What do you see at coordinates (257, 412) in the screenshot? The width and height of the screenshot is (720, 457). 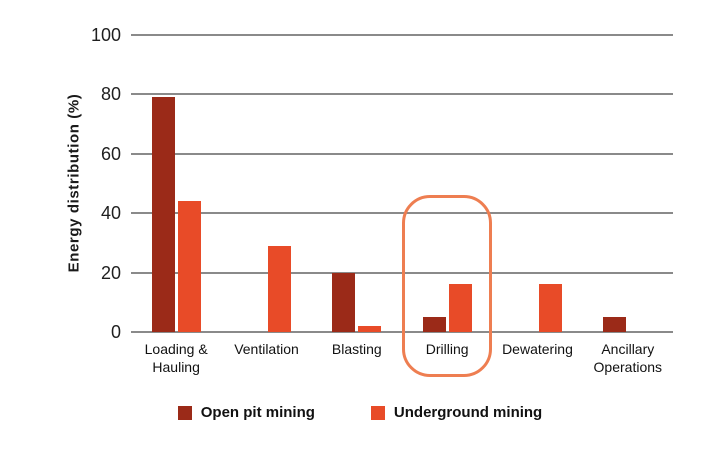 I see `legend-label-open-pit-mining: Open pit mining` at bounding box center [257, 412].